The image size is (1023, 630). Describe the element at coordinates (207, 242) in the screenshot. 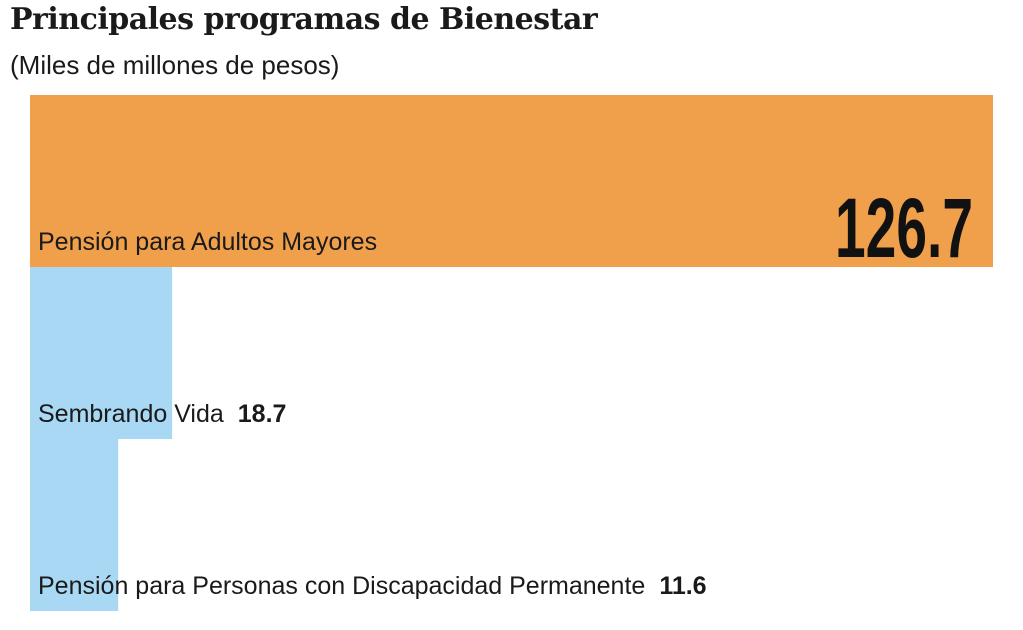

I see `bar-label-0: Pensión para Adultos Mayores` at that location.